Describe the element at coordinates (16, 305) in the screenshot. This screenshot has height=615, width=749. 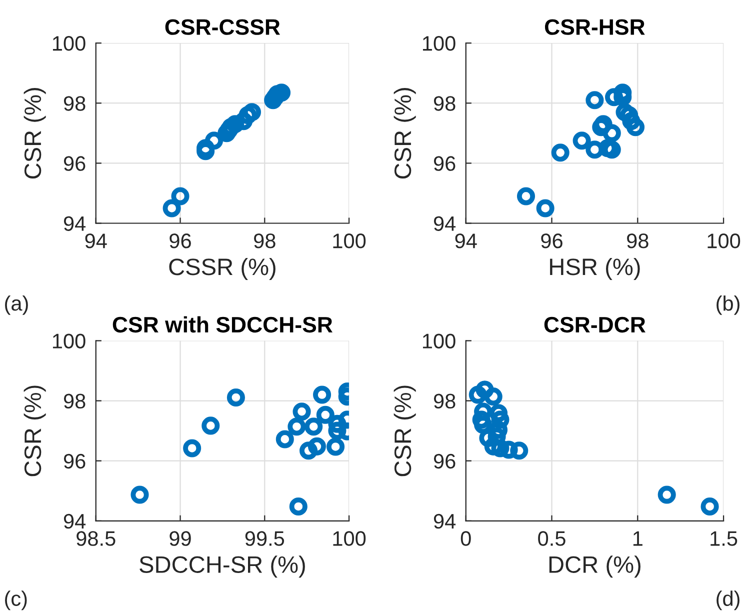
I see `text: (a)` at that location.